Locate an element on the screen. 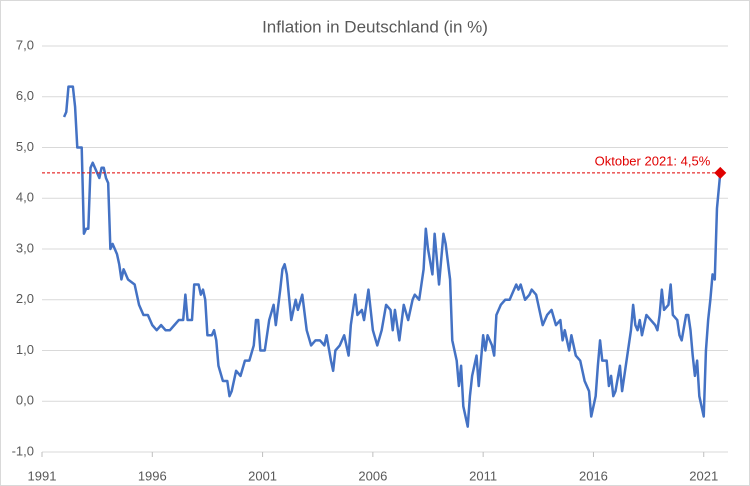 The width and height of the screenshot is (750, 486). x-tick-label: 2001 is located at coordinates (262, 475).